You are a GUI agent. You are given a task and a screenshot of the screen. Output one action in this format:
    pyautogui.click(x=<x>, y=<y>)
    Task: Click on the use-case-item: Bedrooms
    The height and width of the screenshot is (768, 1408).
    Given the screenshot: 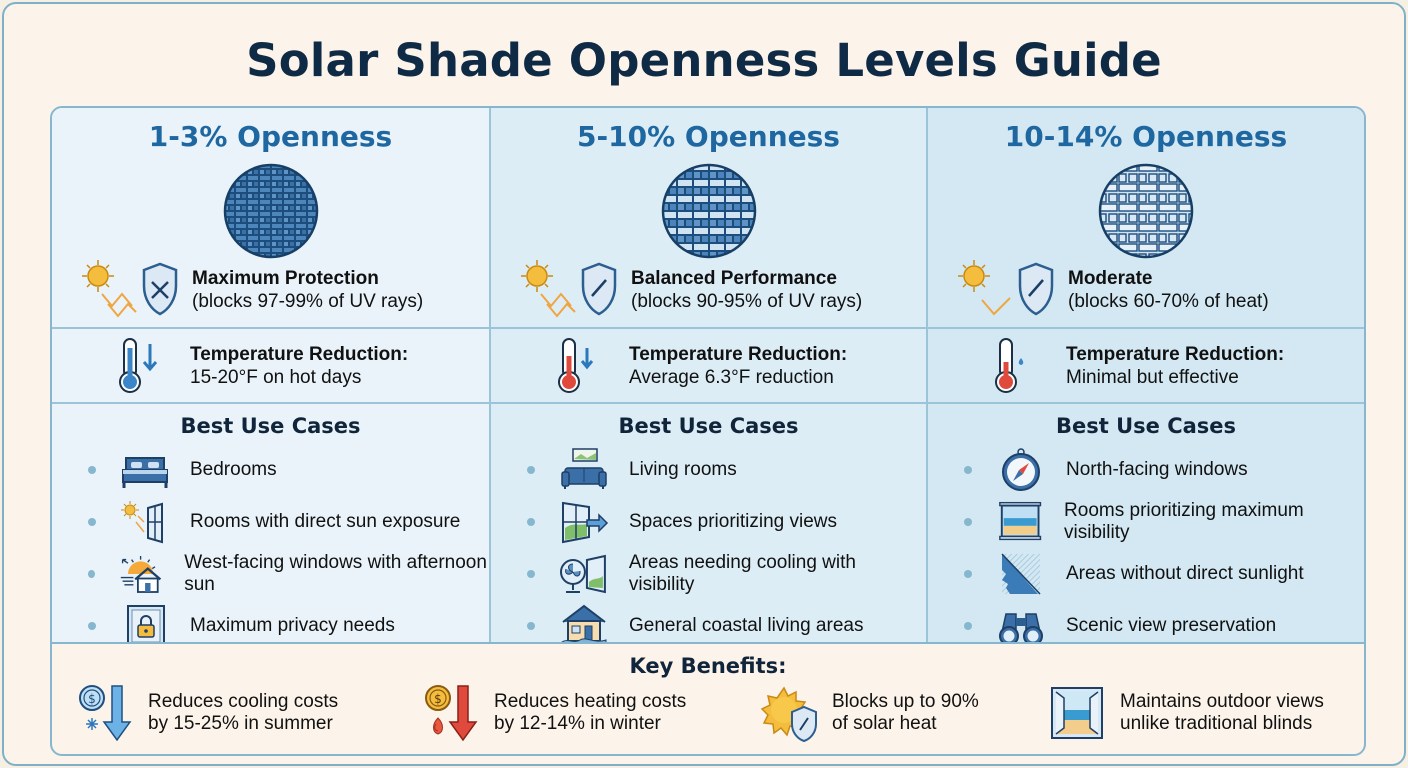 What is the action you would take?
    pyautogui.click(x=270, y=470)
    